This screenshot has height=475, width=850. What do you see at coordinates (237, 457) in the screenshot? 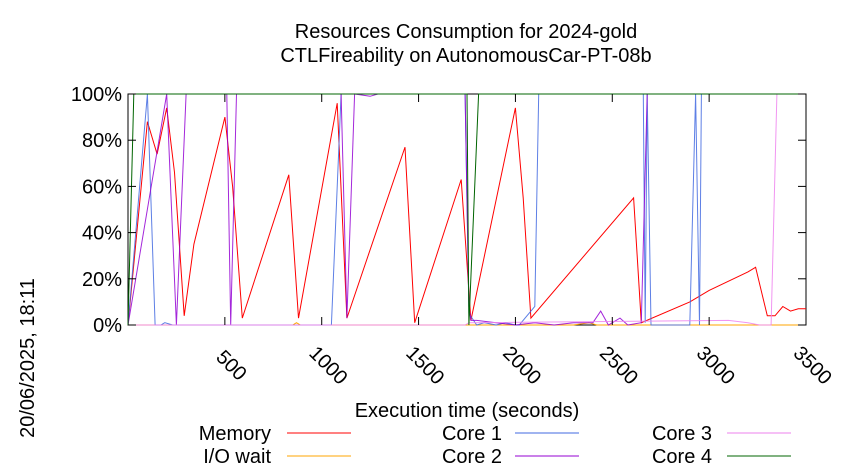
I see `legend-label-i-o-wait: I/O wait` at bounding box center [237, 457].